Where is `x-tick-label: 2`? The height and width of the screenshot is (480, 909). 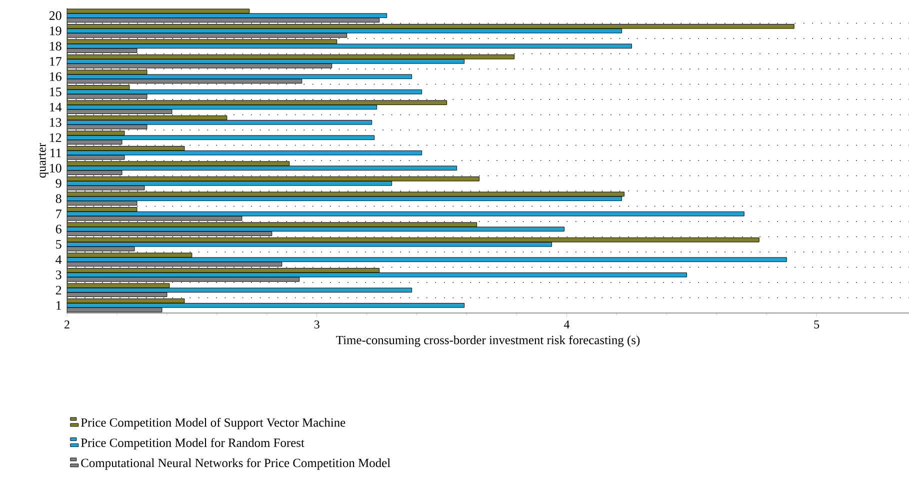 x-tick-label: 2 is located at coordinates (67, 324).